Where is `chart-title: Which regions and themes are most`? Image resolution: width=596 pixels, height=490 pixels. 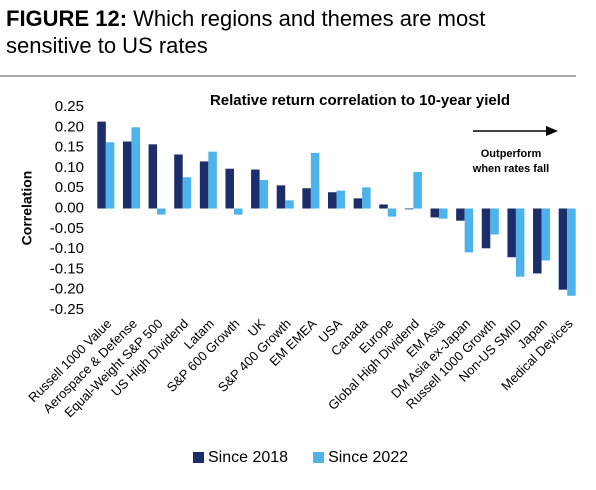
chart-title: Which regions and themes are most is located at coordinates (309, 18).